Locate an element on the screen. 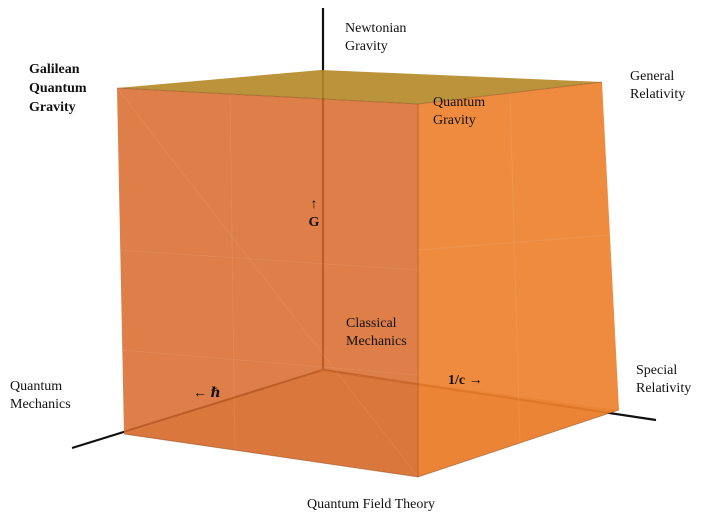 This screenshot has width=701, height=519. quantum-gravity-label: Quantum Gravity is located at coordinates (459, 111).